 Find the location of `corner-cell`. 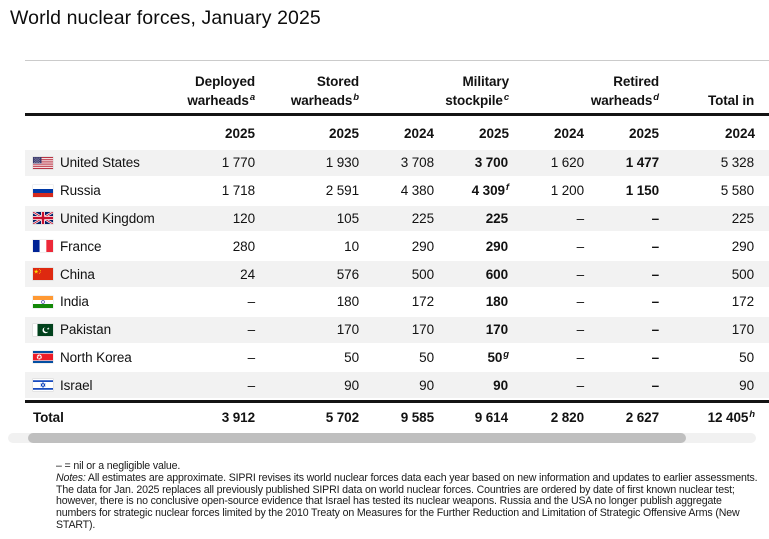

corner-cell is located at coordinates (95, 87).